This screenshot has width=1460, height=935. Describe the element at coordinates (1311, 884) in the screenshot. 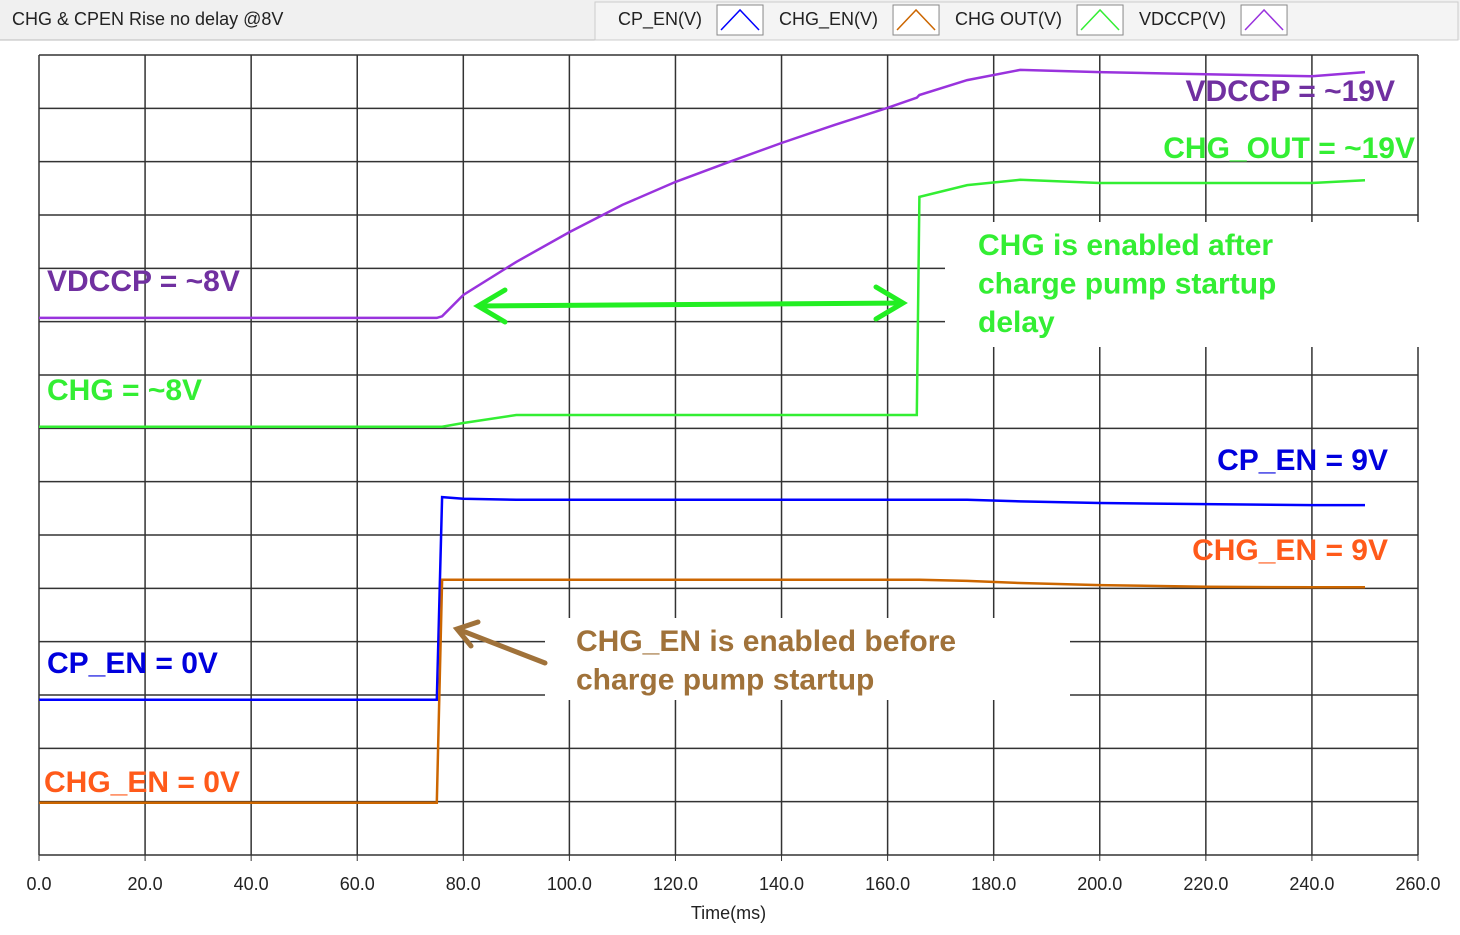

I see `x-tick-label: 240.0` at that location.